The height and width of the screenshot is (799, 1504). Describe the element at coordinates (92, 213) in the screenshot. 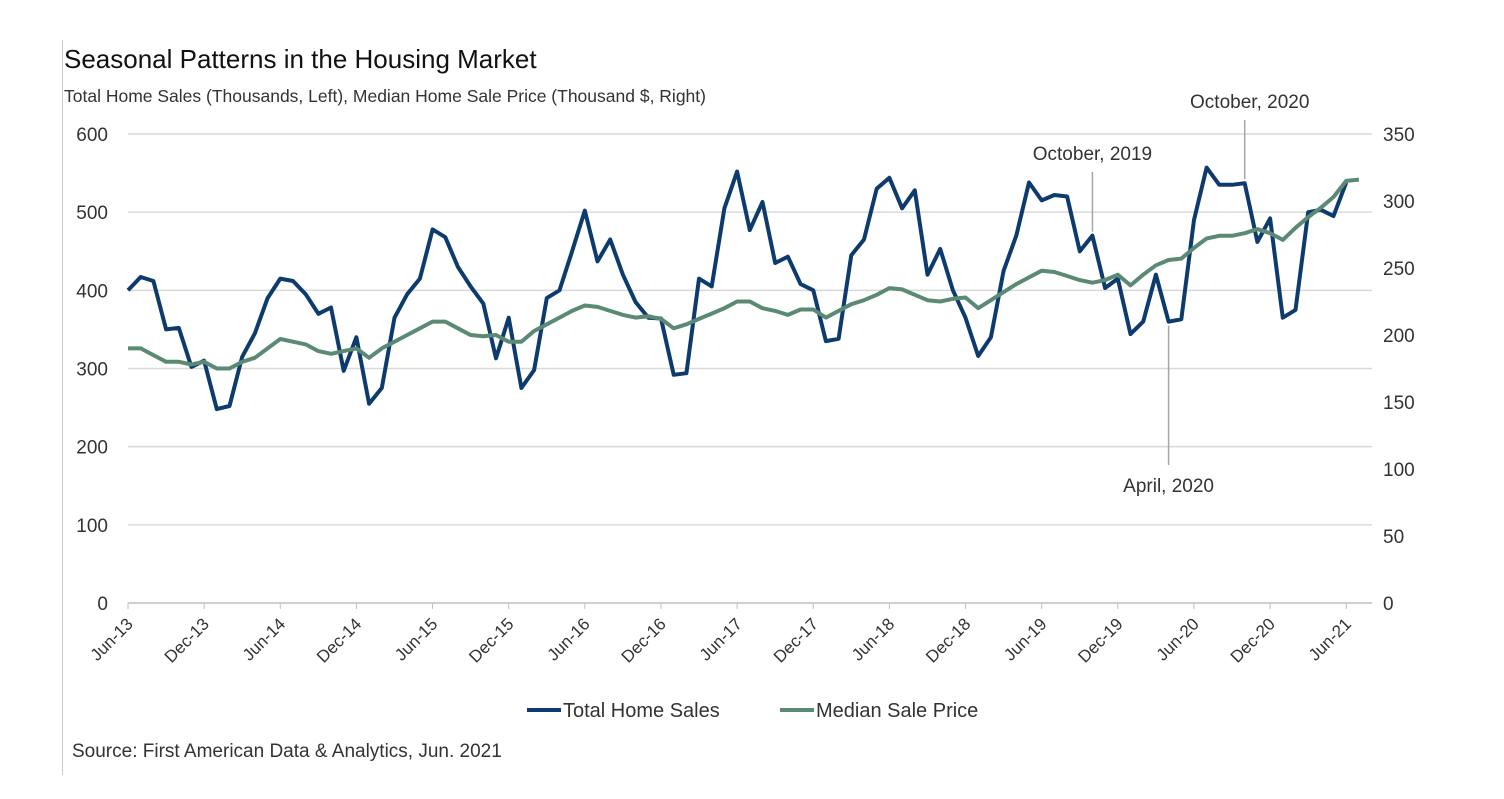

I see `y-left-tick-label: 500` at that location.